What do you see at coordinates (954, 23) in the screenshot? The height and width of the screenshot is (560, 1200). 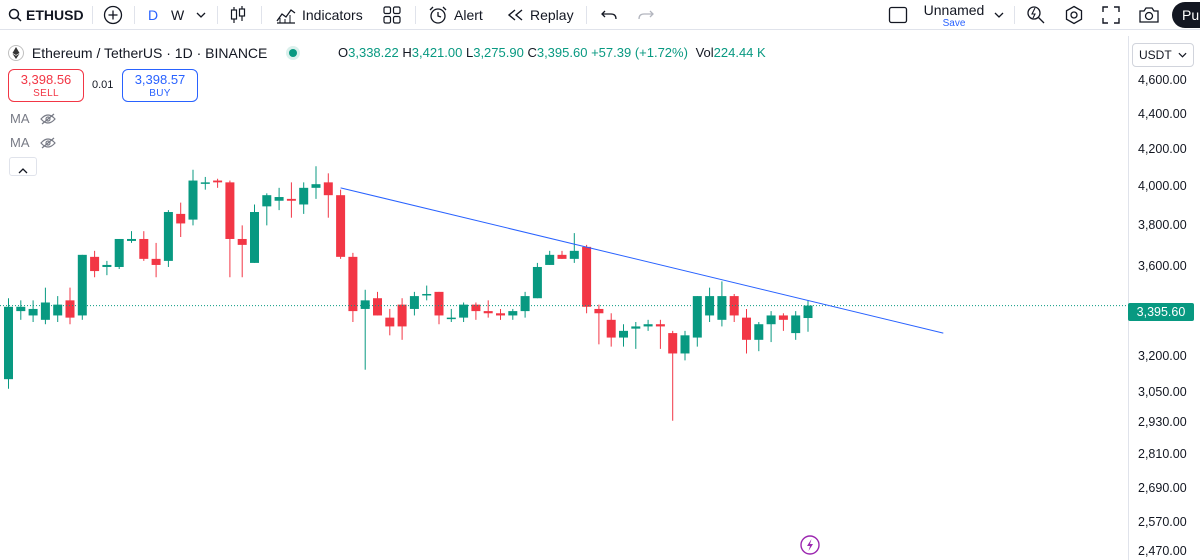 I see `save-link: Save` at bounding box center [954, 23].